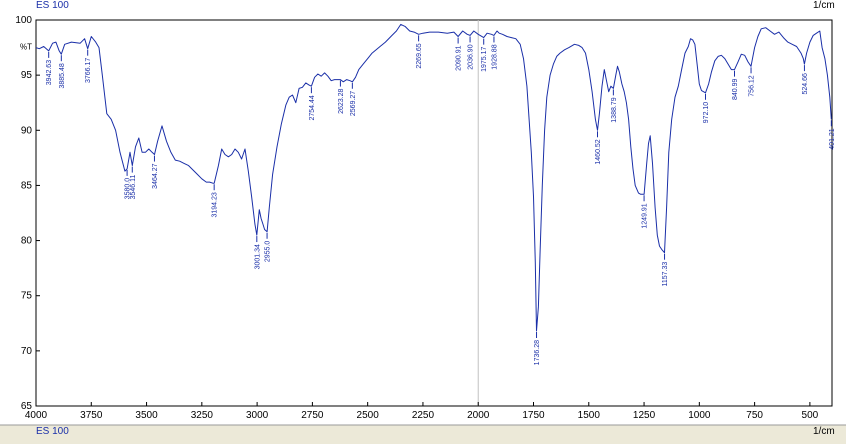 The height and width of the screenshot is (444, 846). I want to click on peak-label: 2569.27, so click(353, 103).